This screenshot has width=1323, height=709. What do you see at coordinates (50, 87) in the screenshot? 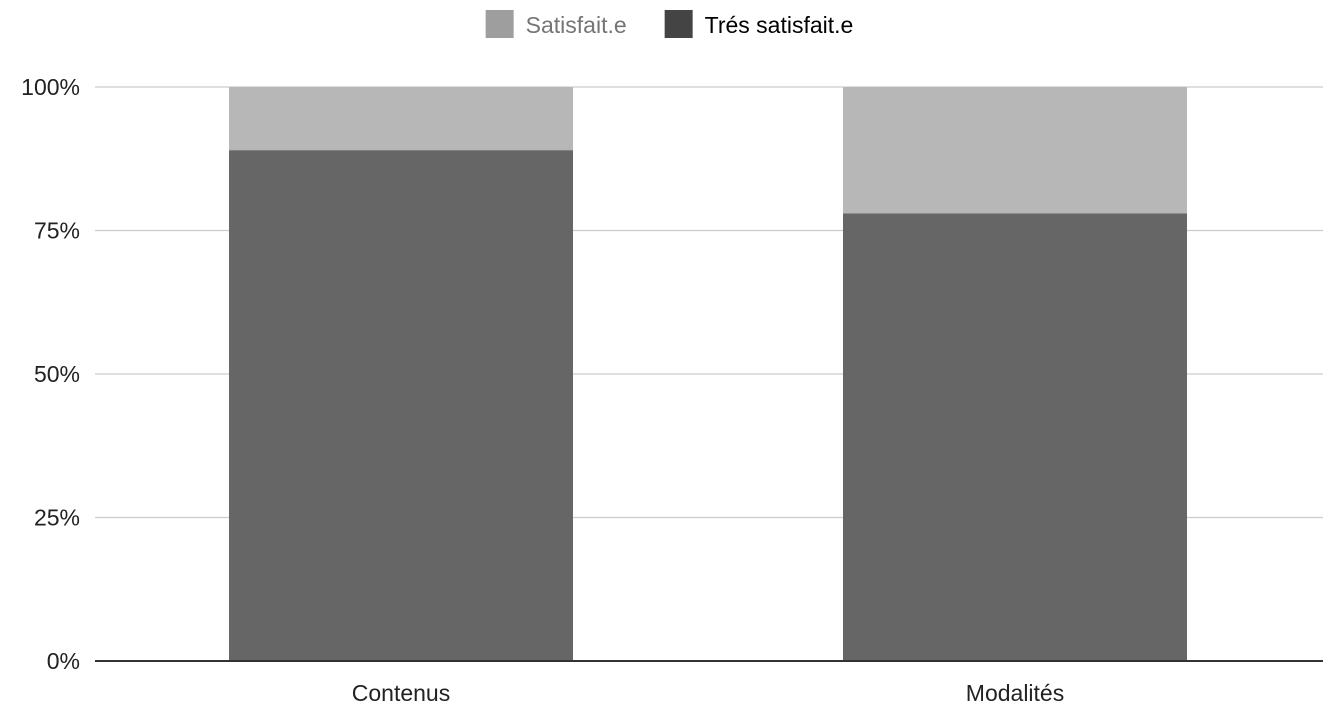
I see `y-tick-label: 100%` at bounding box center [50, 87].